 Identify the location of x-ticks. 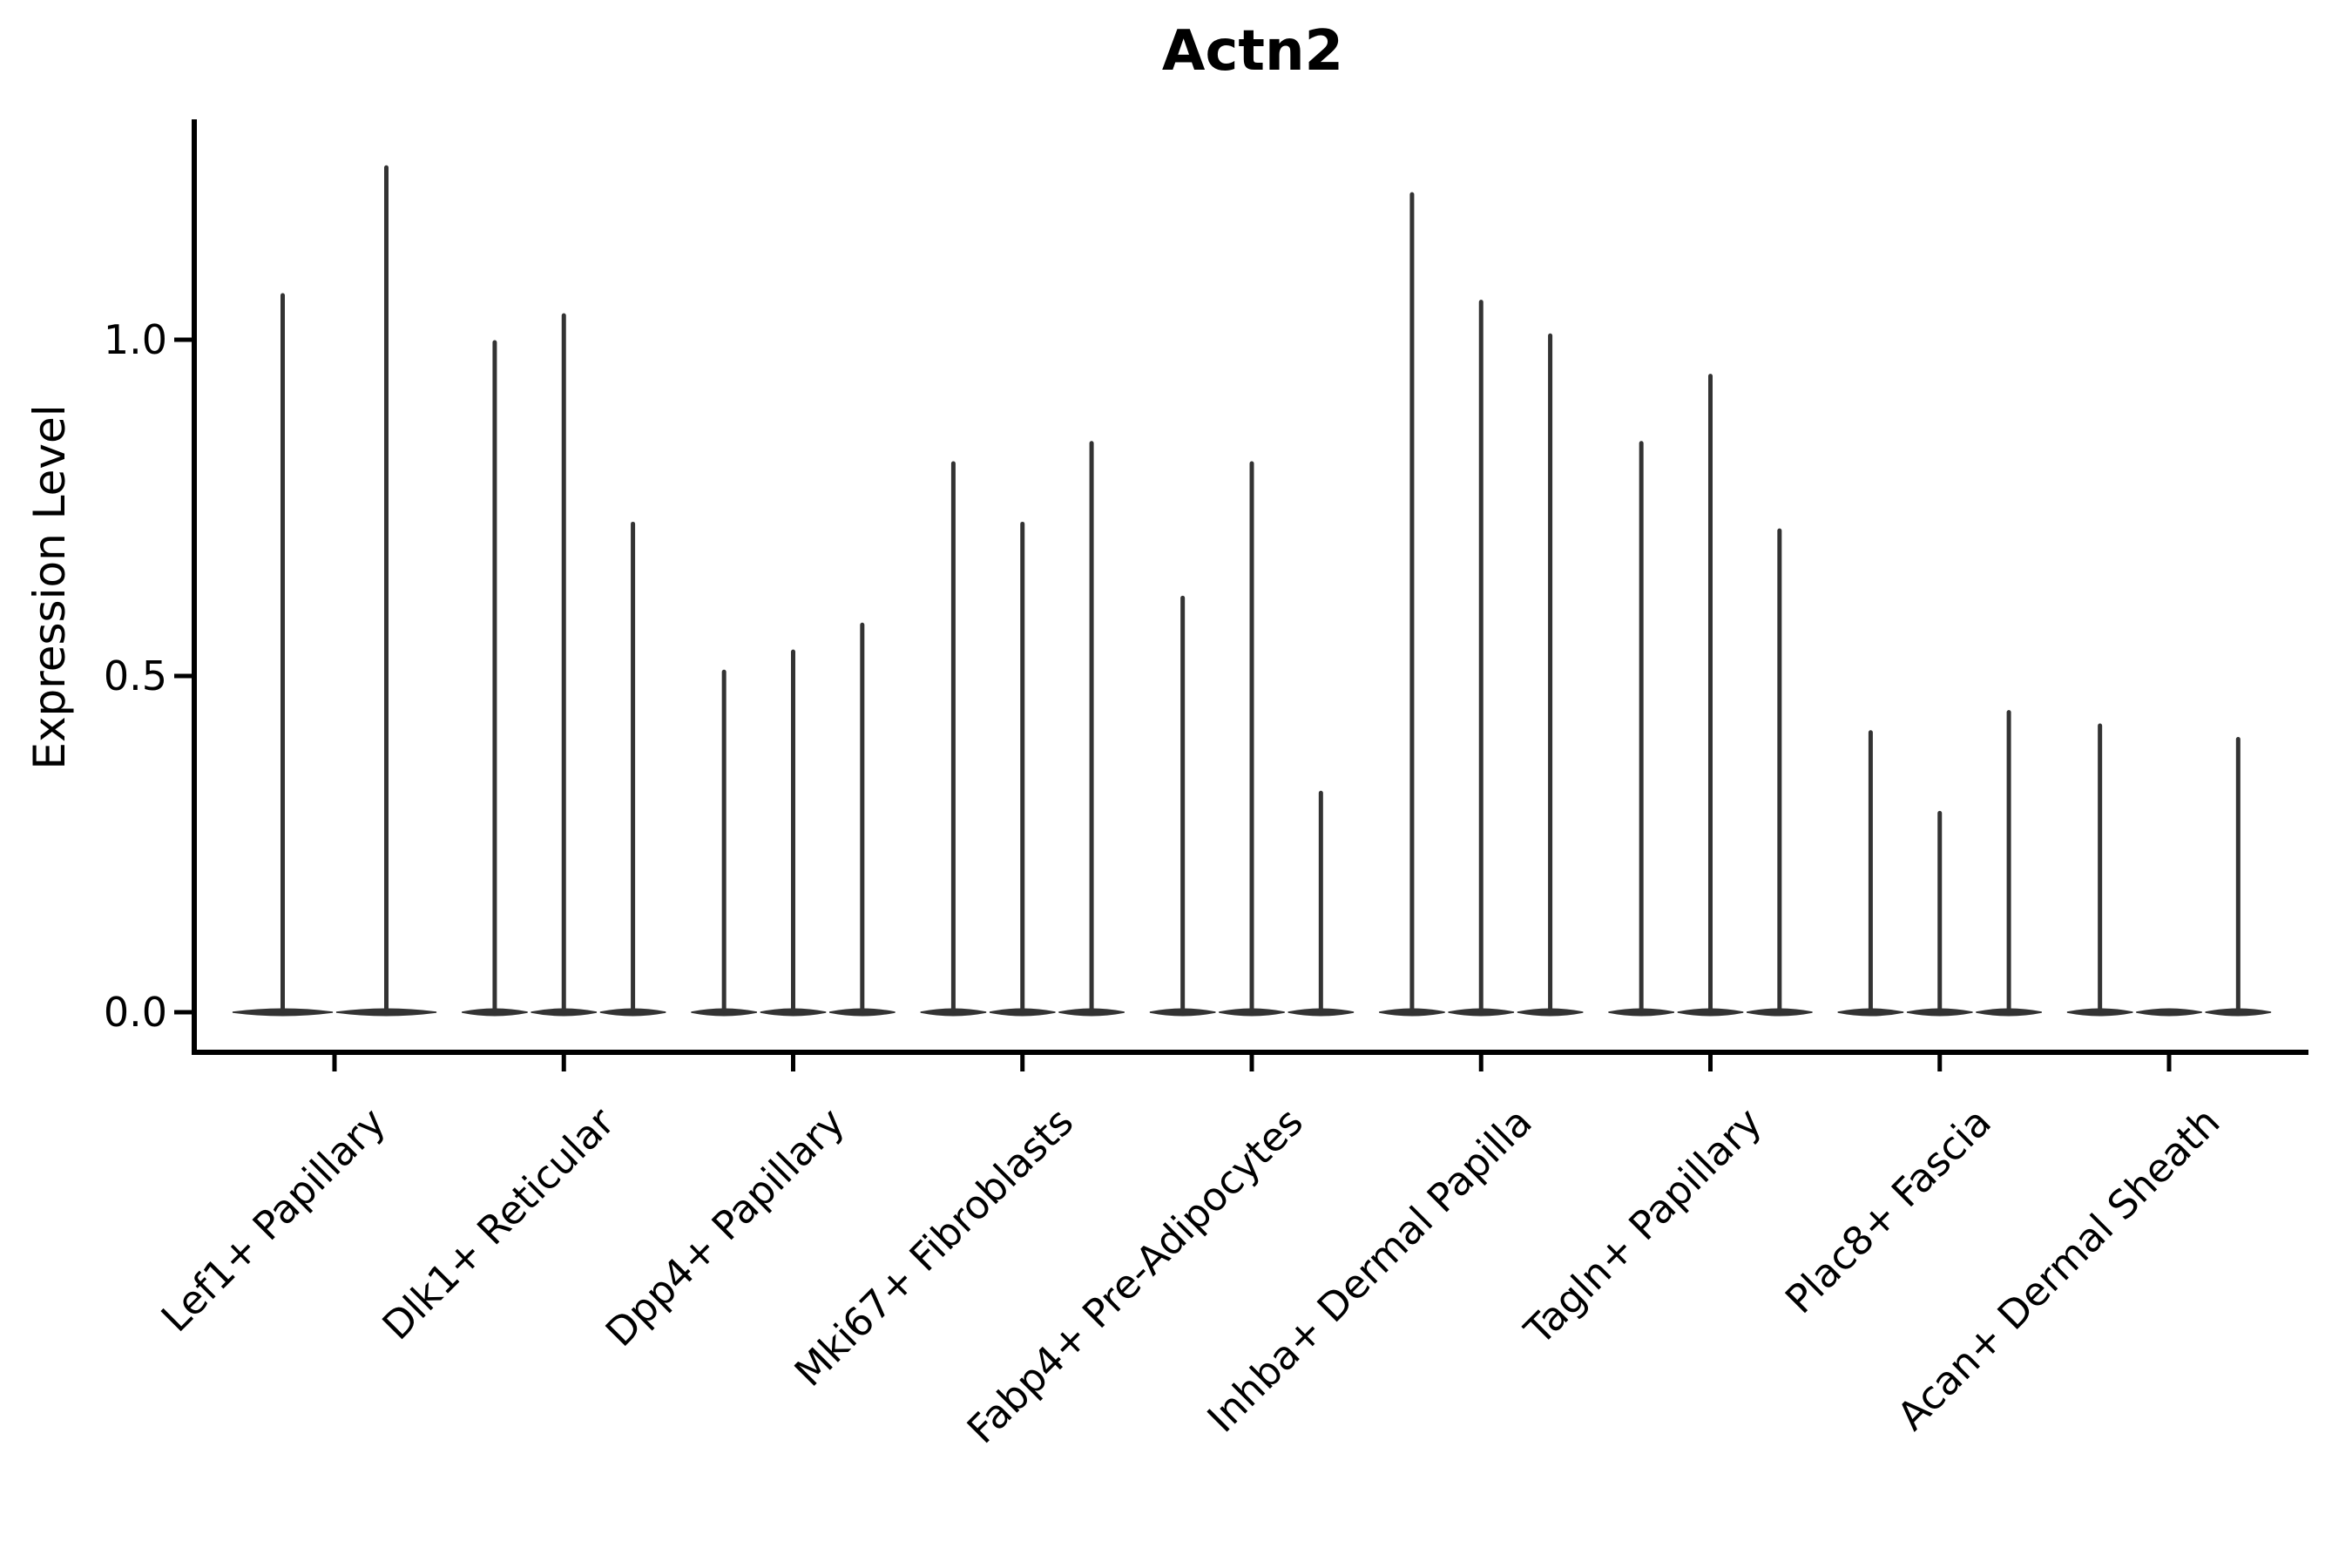
(1252, 1063).